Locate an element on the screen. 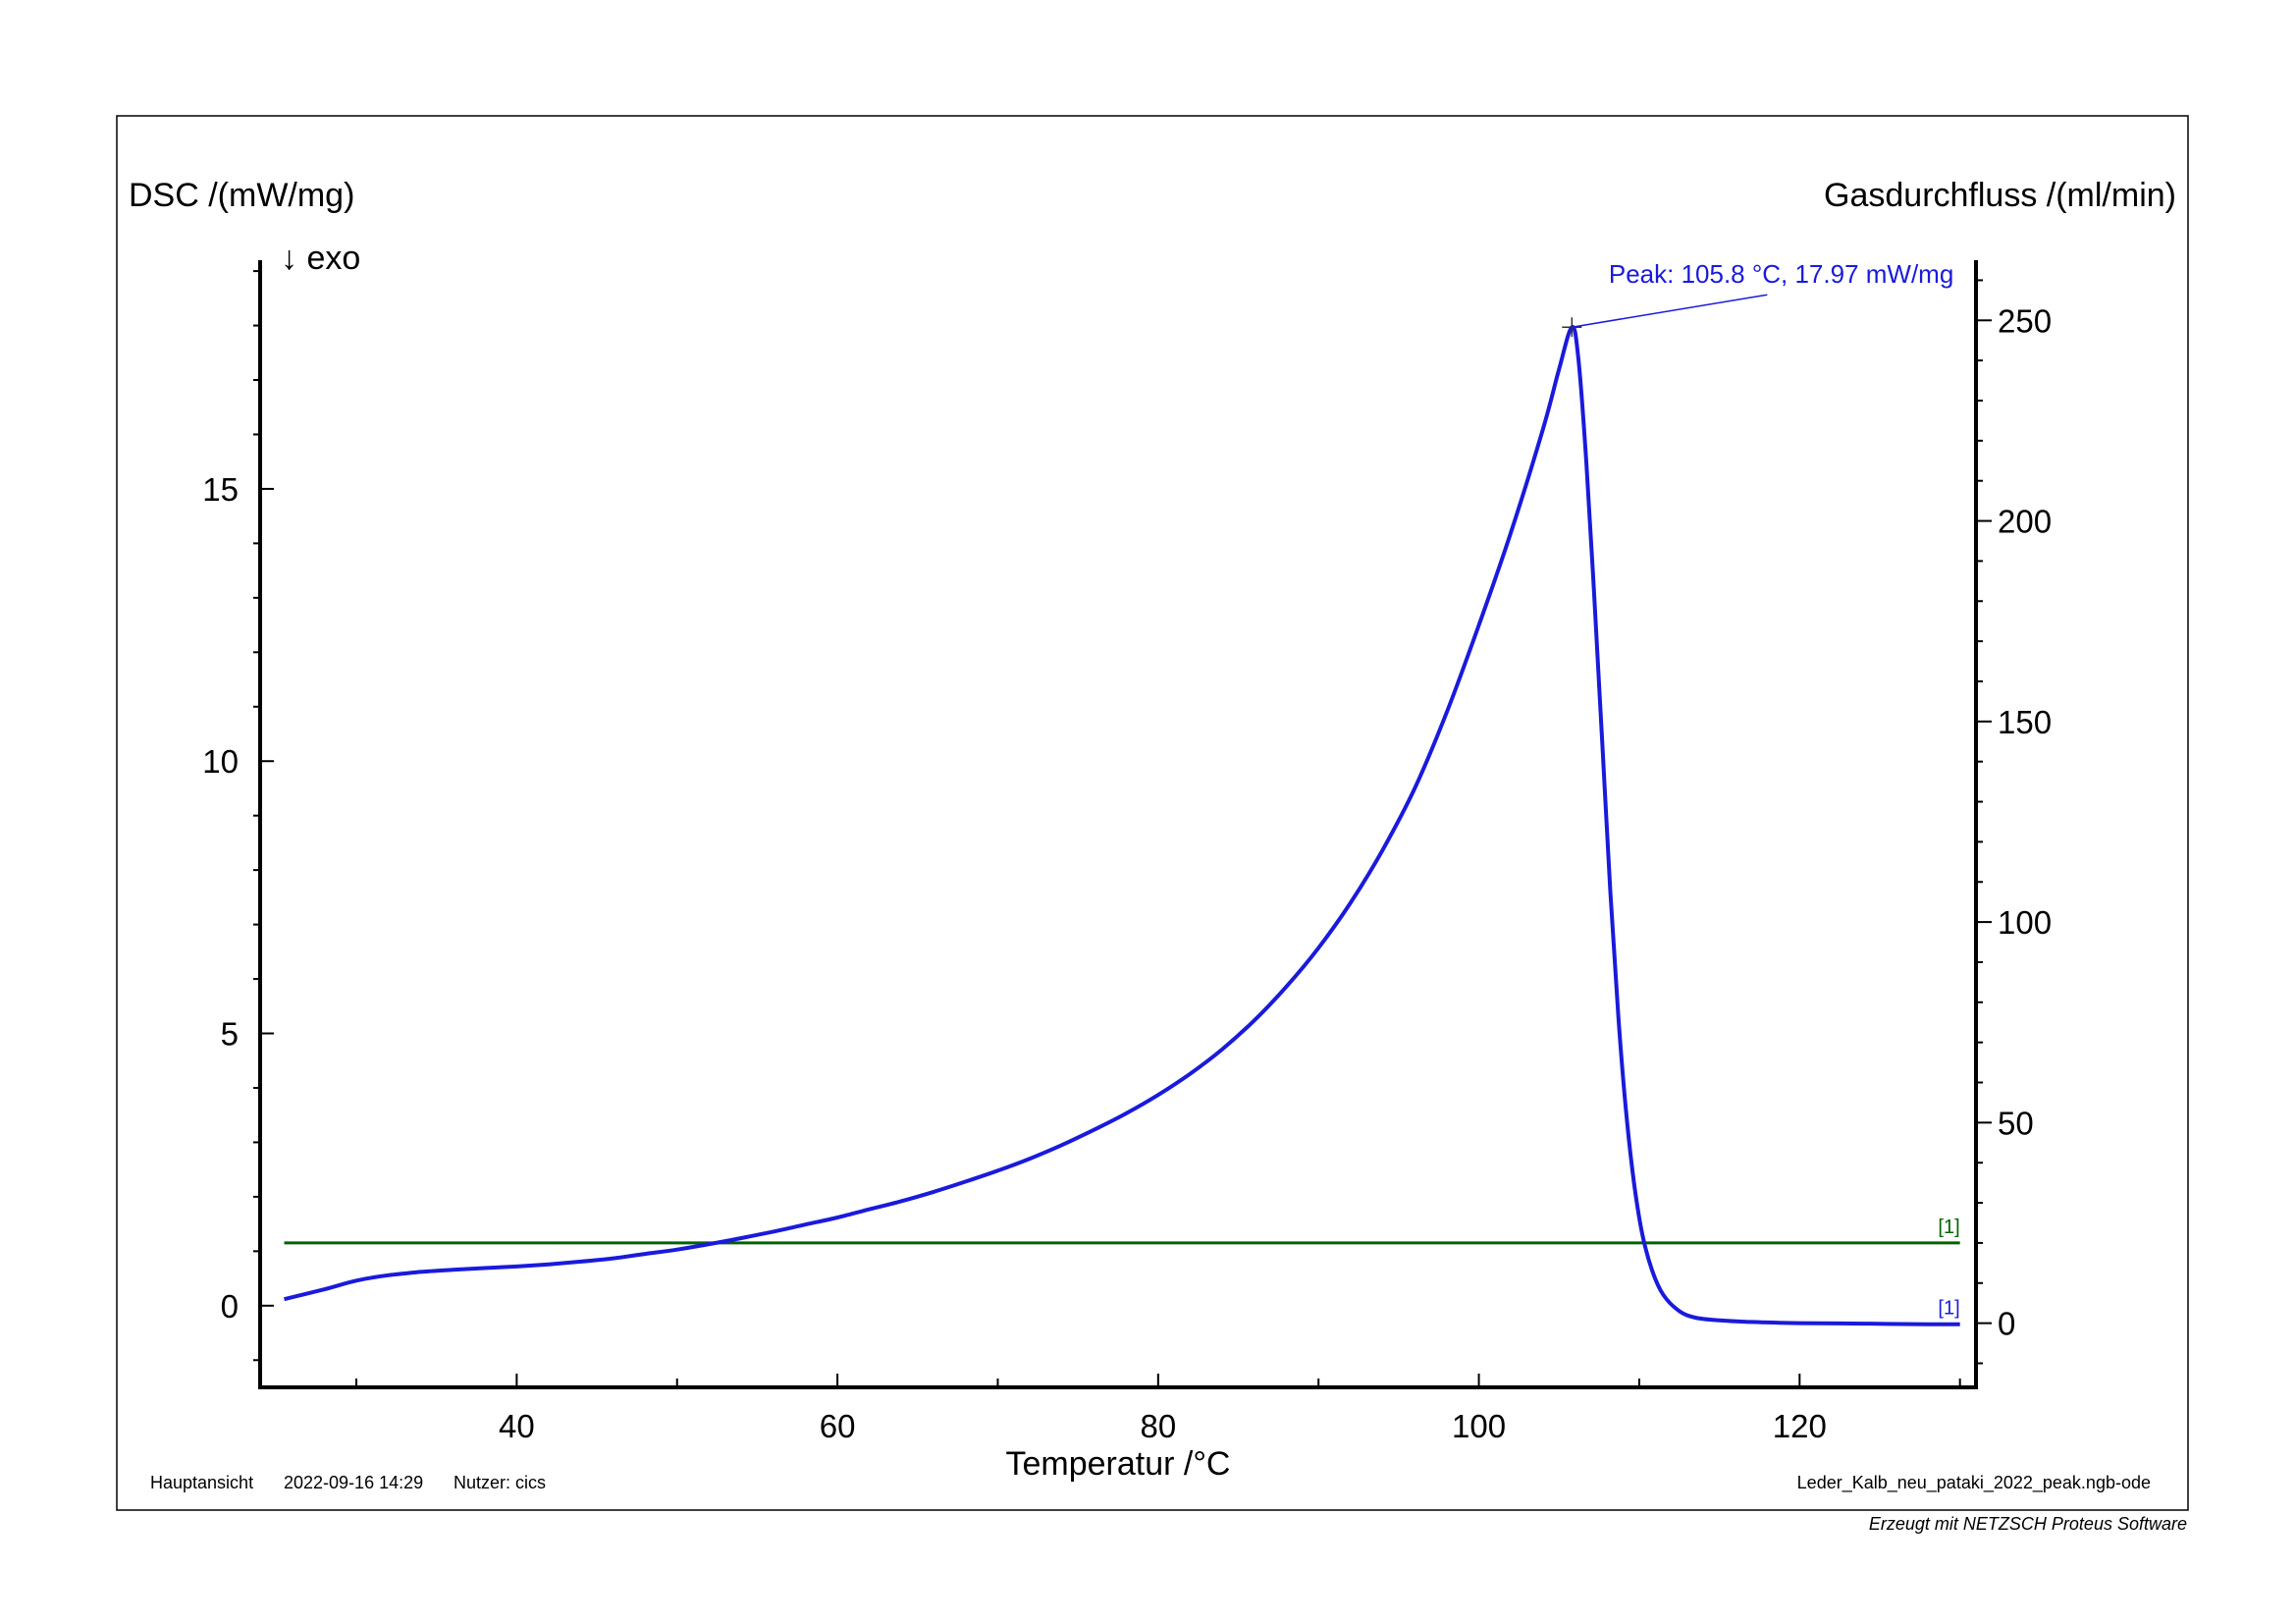  x-tick-label: 100 is located at coordinates (1479, 1426).